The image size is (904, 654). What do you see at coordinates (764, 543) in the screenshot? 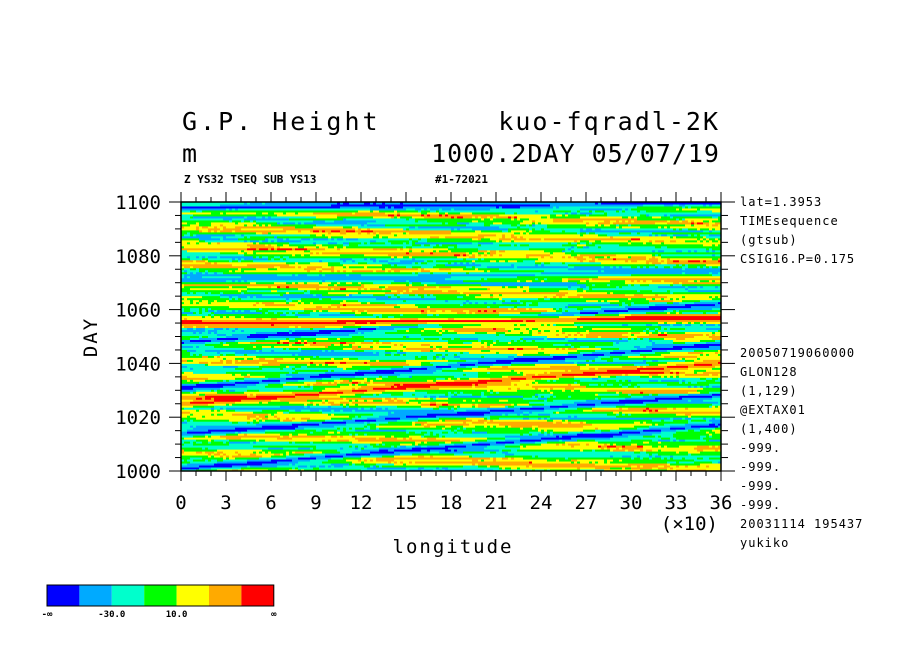
I see `side-info-line: yukiko` at bounding box center [764, 543].